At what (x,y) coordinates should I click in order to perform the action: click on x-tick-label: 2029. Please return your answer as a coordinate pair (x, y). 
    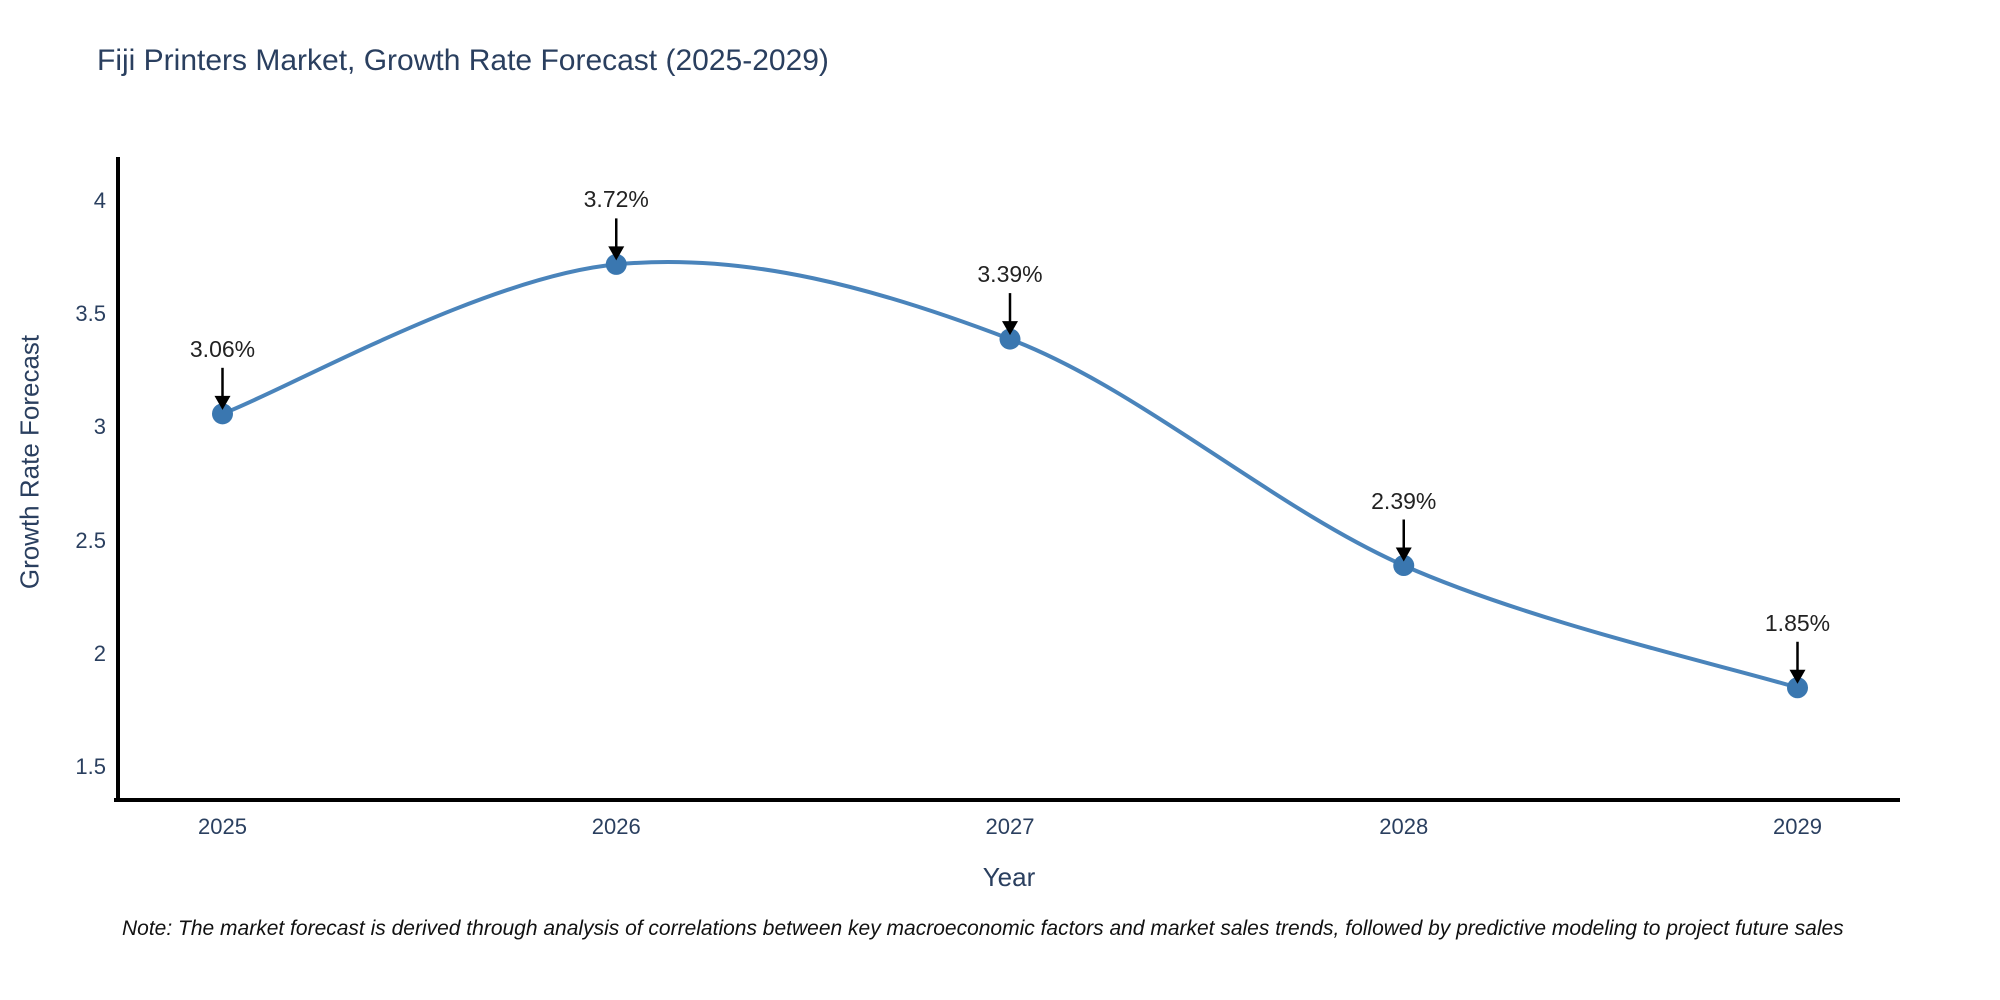
    Looking at the image, I should click on (1797, 826).